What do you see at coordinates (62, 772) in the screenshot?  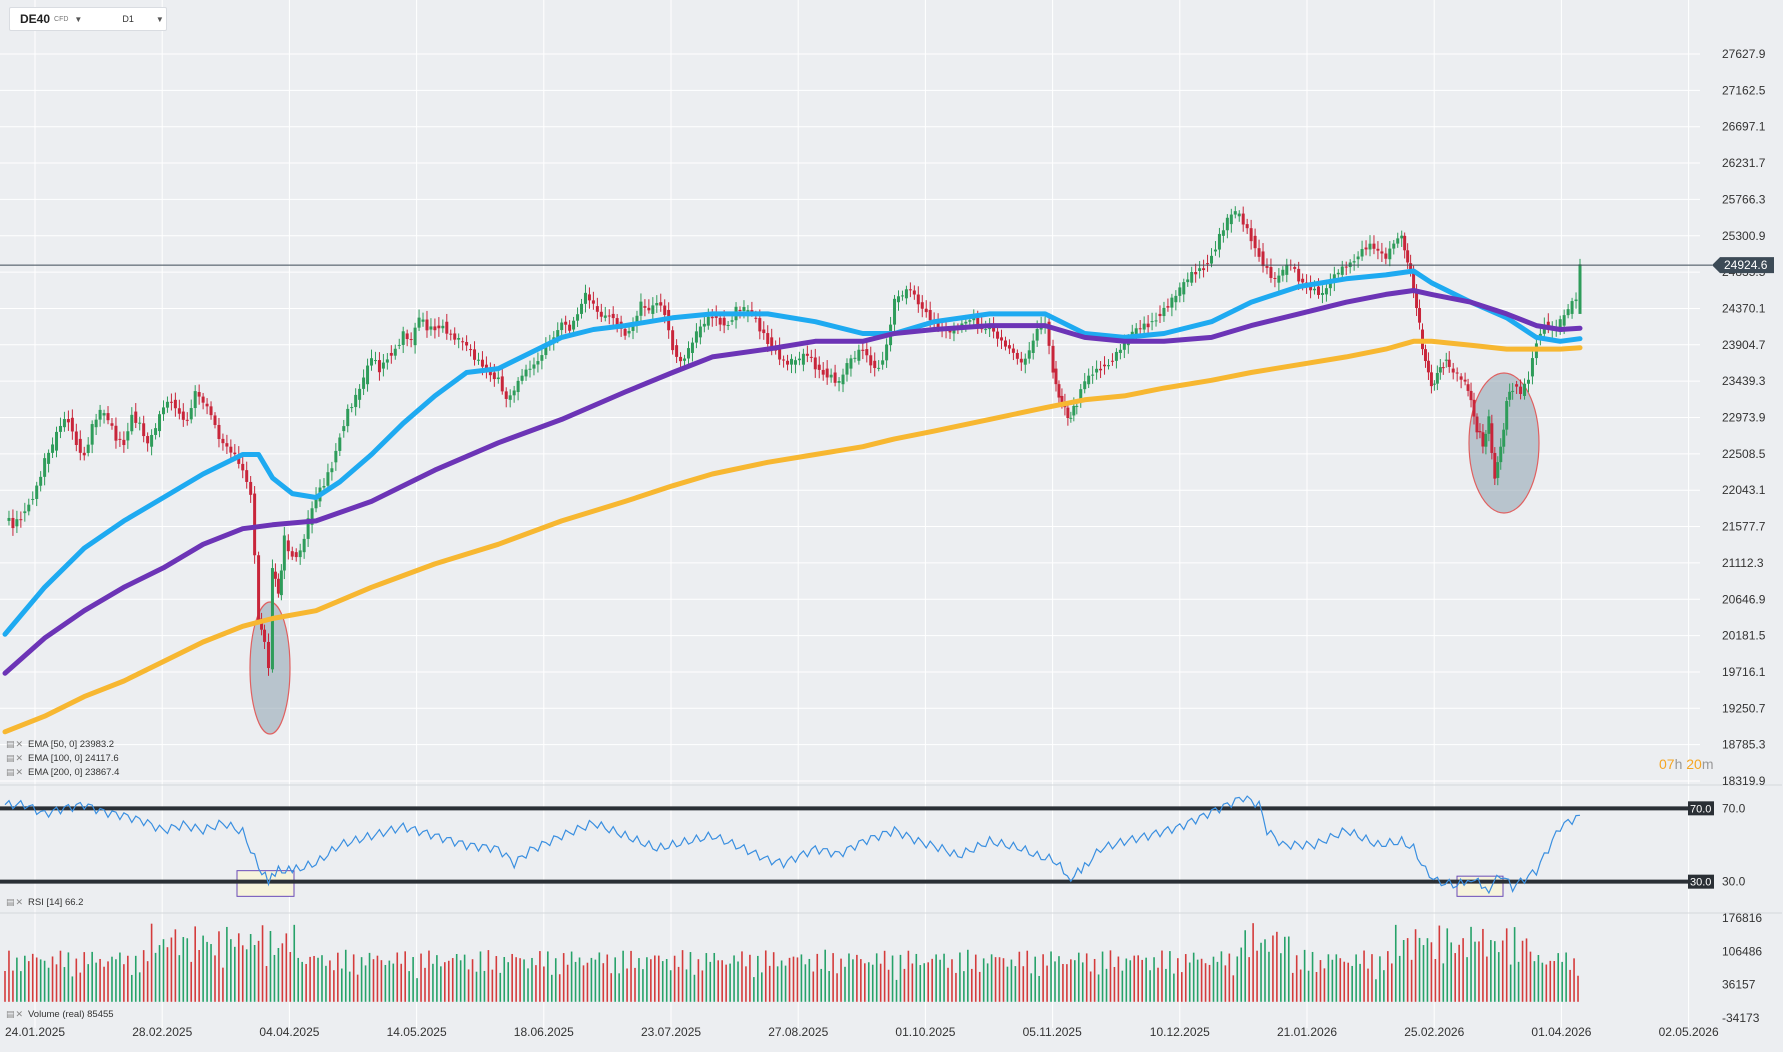 I see `legend-ema-200: ▤✕ EMA [200, 0] 23867.4` at bounding box center [62, 772].